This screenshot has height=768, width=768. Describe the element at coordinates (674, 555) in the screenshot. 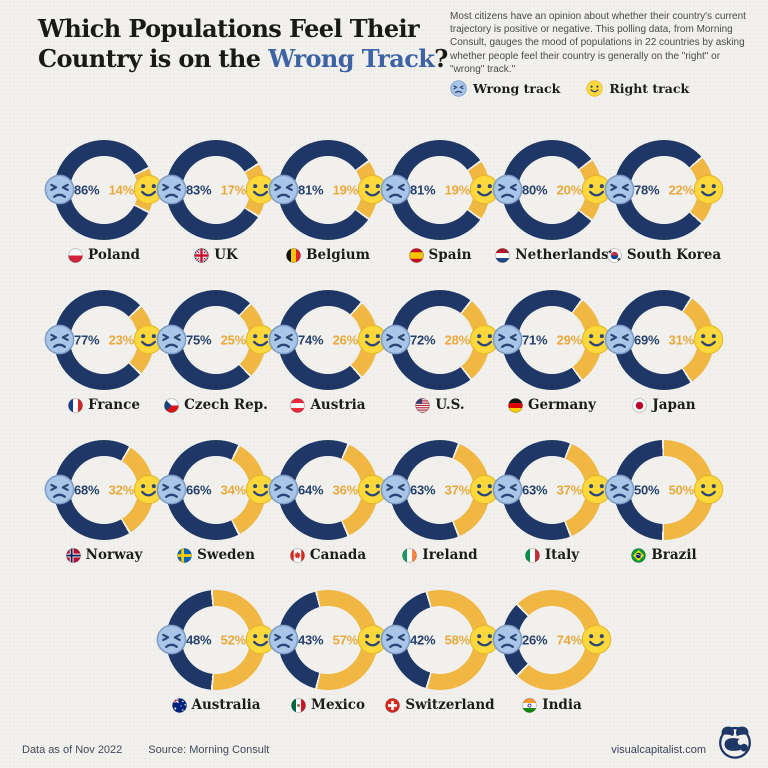

I see `country-name: Brazil` at that location.